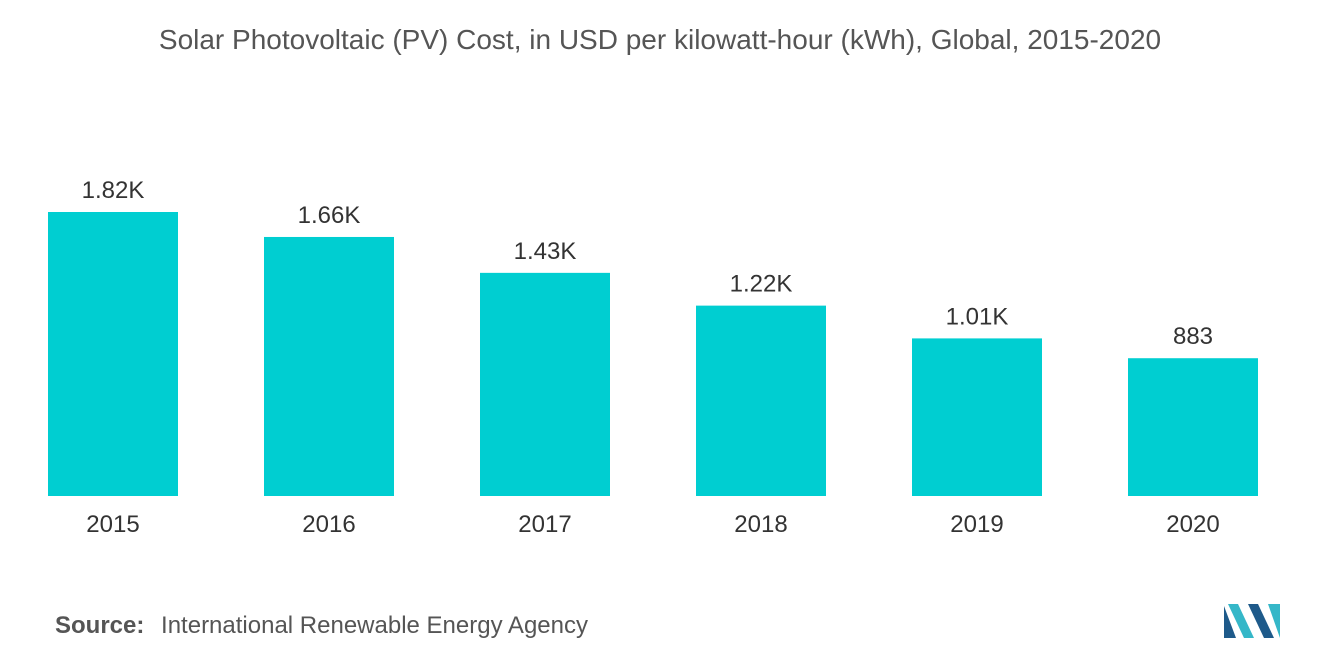 The image size is (1320, 665). Describe the element at coordinates (761, 400) in the screenshot. I see `bar-2018` at that location.